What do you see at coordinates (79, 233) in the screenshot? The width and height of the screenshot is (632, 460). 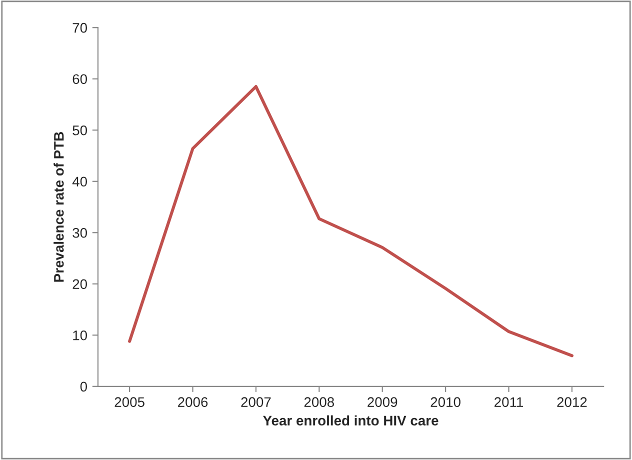 I see `y-tick-label: 30` at bounding box center [79, 233].